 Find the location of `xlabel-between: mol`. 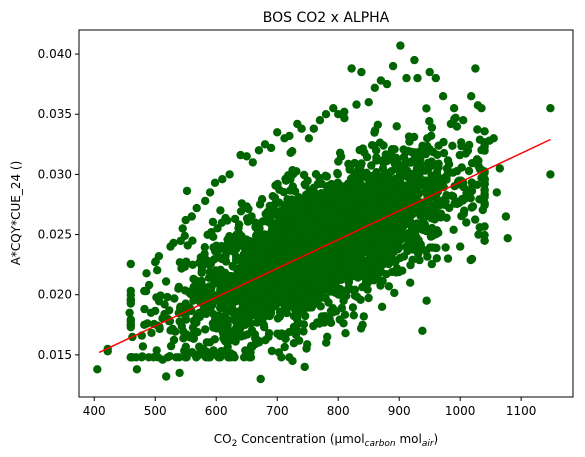

xlabel-between: mol is located at coordinates (409, 439).